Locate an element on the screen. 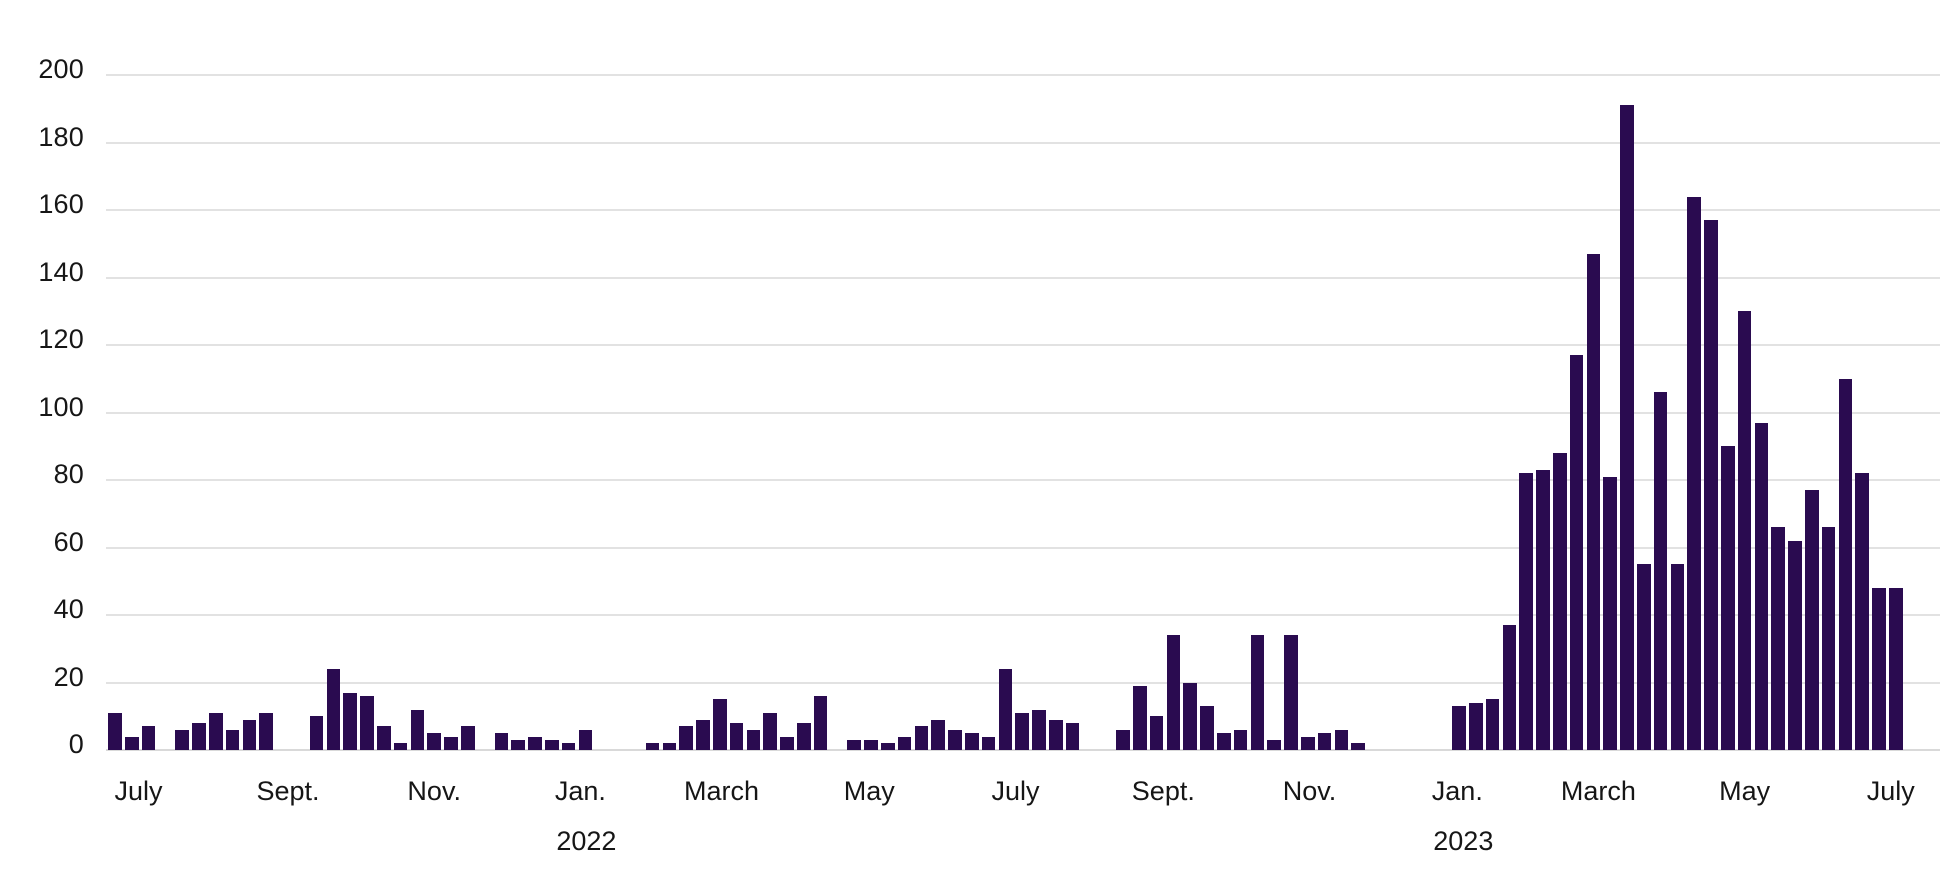 The width and height of the screenshot is (1950, 896). y-axis-label-200: 200 is located at coordinates (61, 69).